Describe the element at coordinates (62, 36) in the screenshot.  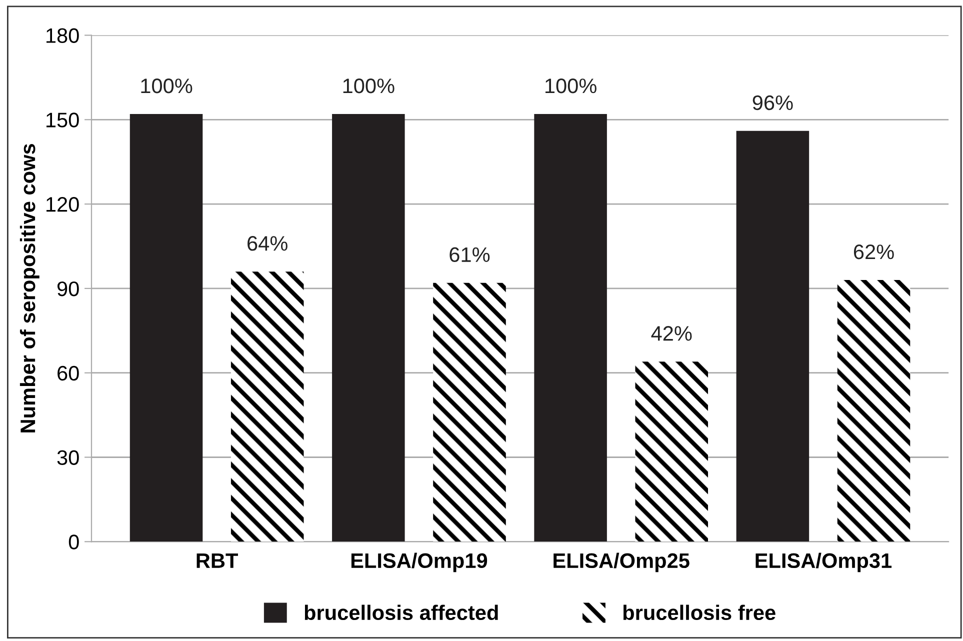
I see `y-tick-label: 180` at that location.